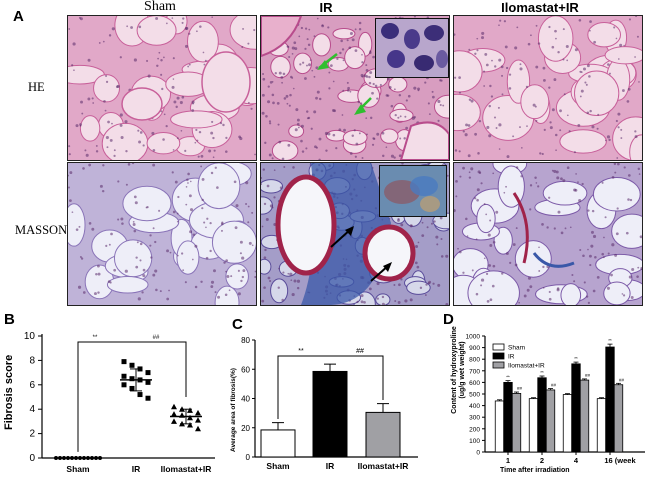 This screenshot has width=650, height=488. Describe the element at coordinates (548, 234) in the screenshot. I see `micrograph-masson-ilomastat-ir` at that location.